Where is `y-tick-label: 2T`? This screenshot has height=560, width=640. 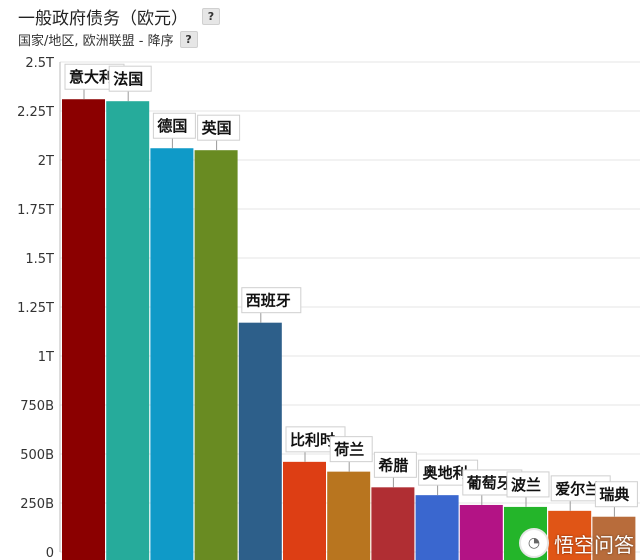 y-tick-label: 2T is located at coordinates (46, 161).